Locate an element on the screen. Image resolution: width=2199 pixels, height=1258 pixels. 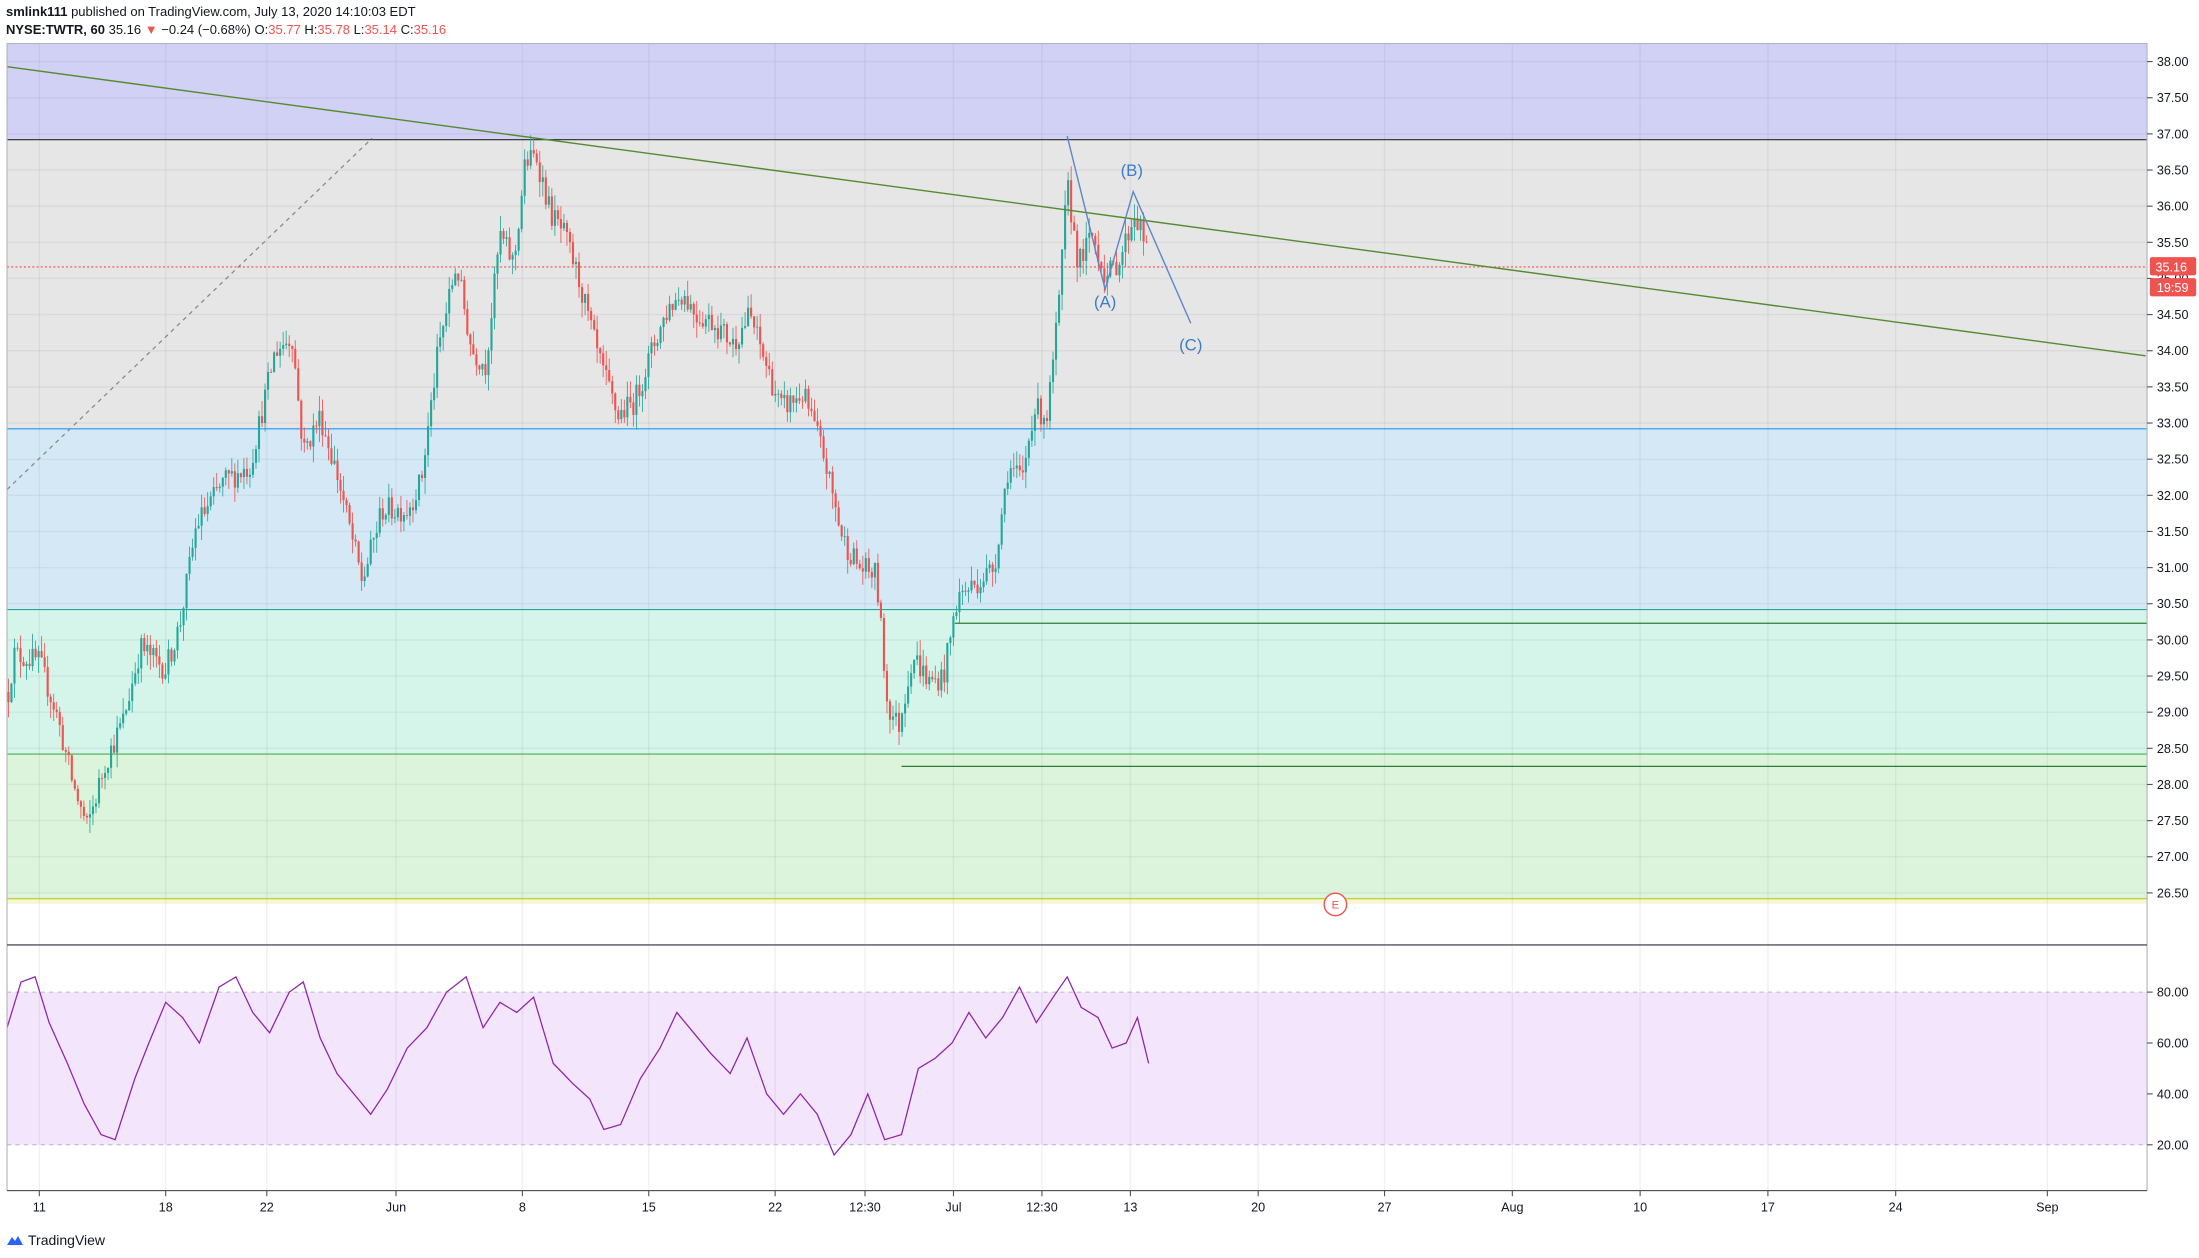
y-tick-label-14: 31.00 is located at coordinates (2173, 568).